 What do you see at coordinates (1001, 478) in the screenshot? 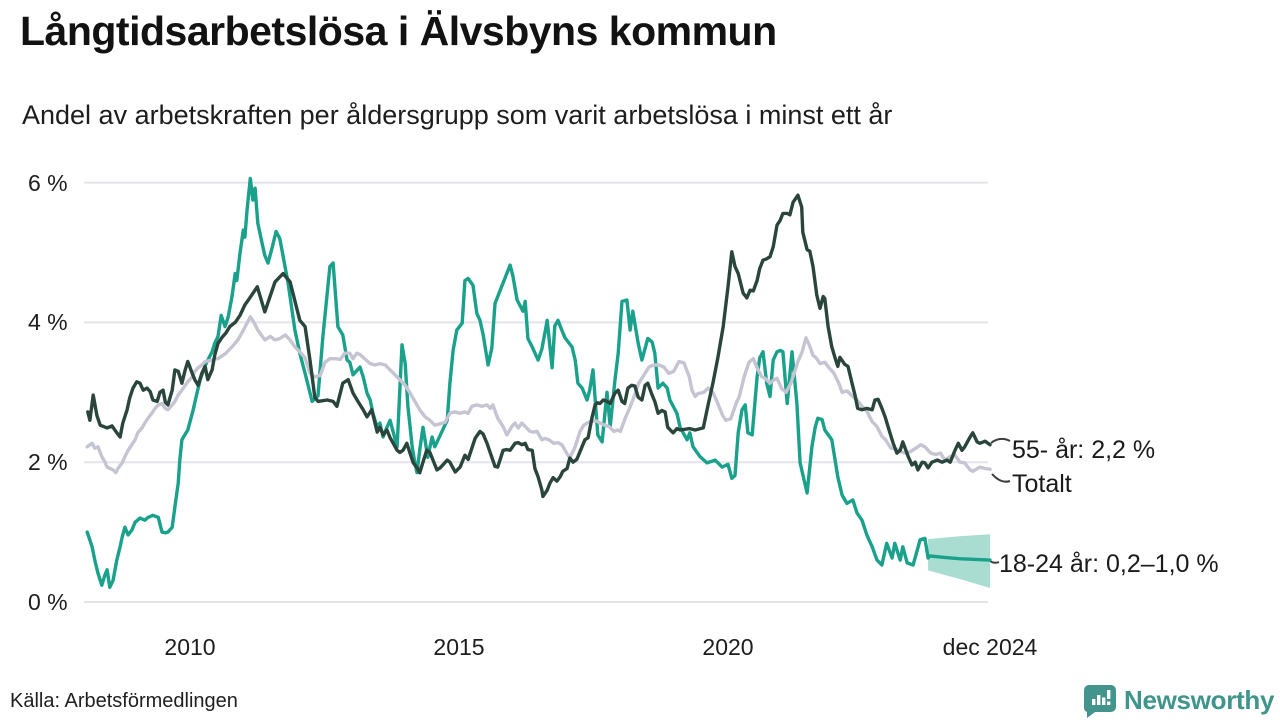
I see `leader-line-totalt` at bounding box center [1001, 478].